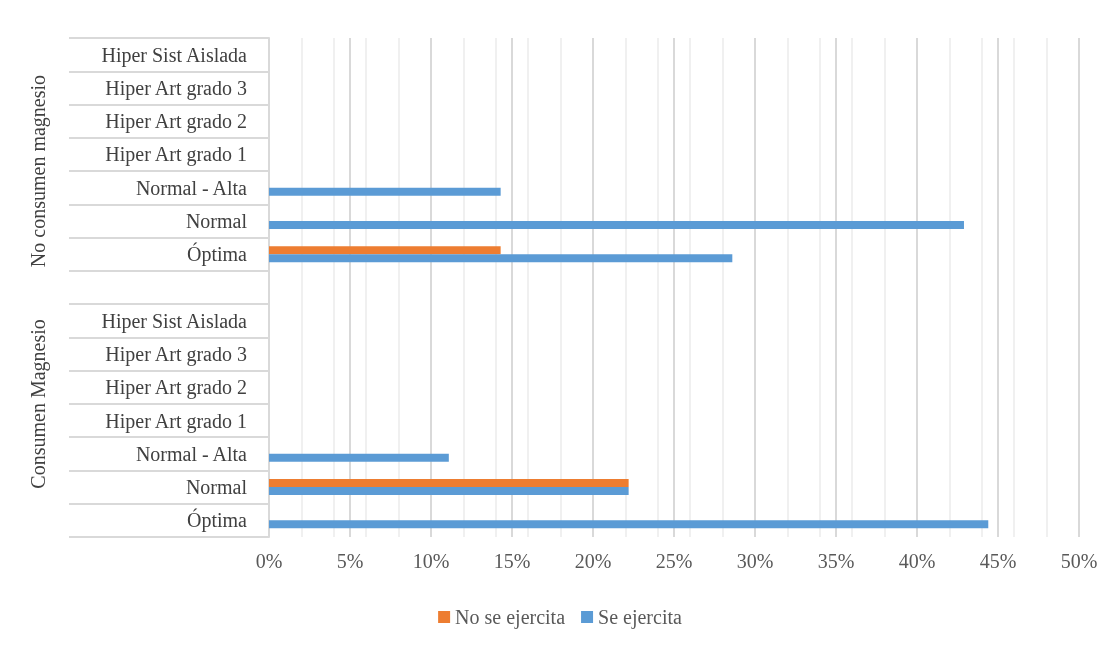 Image resolution: width=1120 pixels, height=650 pixels. I want to click on x-tick-label: 0%, so click(269, 561).